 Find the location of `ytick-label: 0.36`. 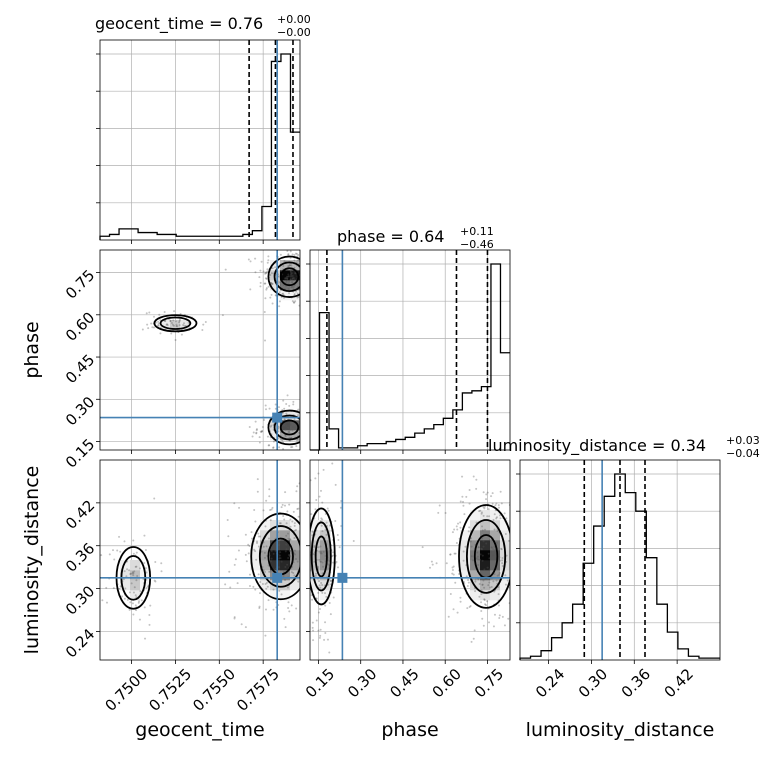

ytick-label: 0.36 is located at coordinates (80, 557).